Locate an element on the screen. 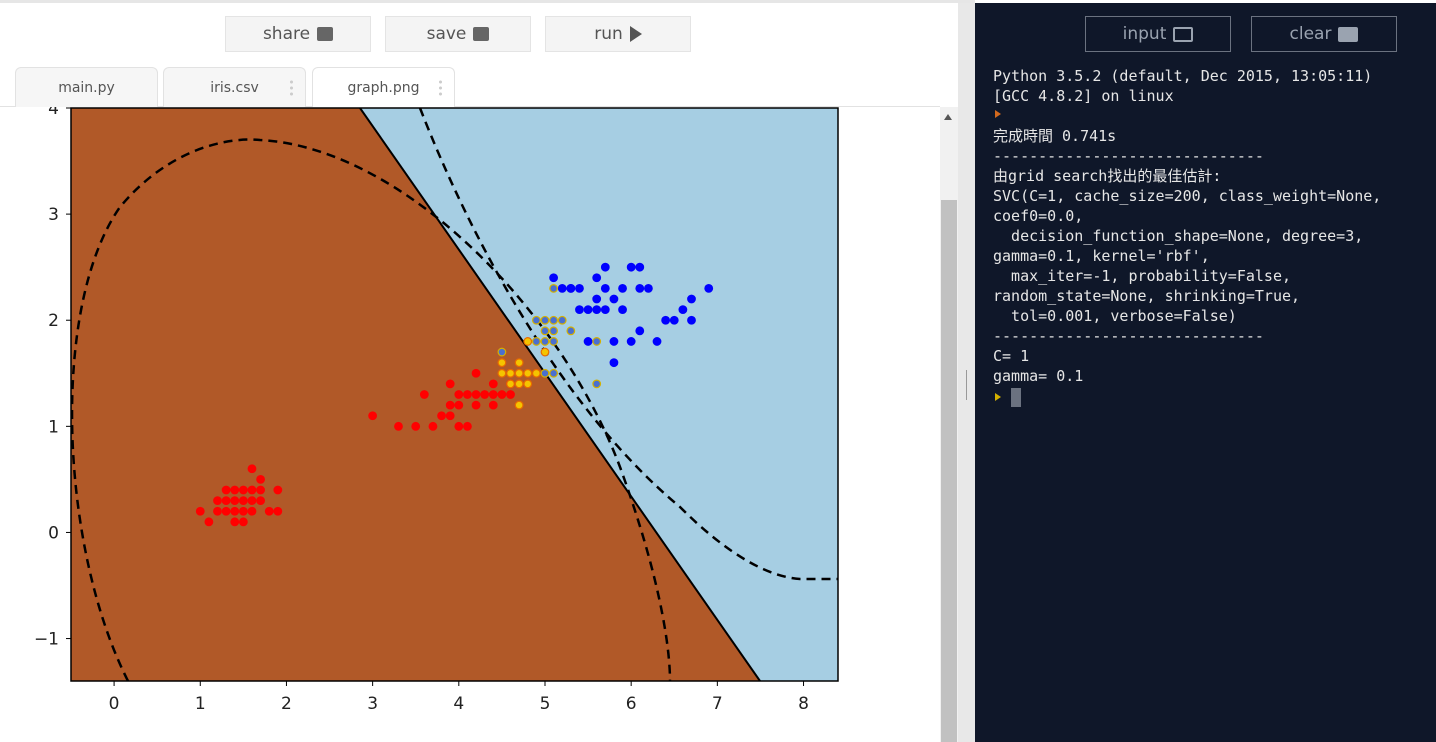 This screenshot has width=1436, height=742. y-tick-label: −1 is located at coordinates (46, 640).